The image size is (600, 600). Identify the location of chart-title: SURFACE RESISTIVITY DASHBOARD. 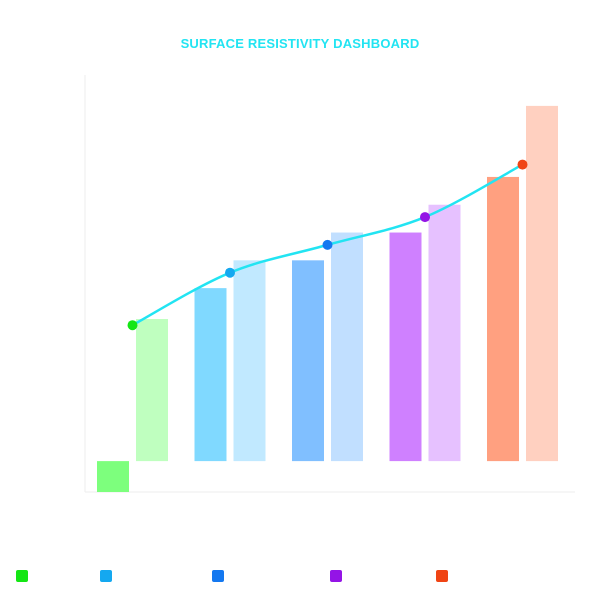
(300, 43).